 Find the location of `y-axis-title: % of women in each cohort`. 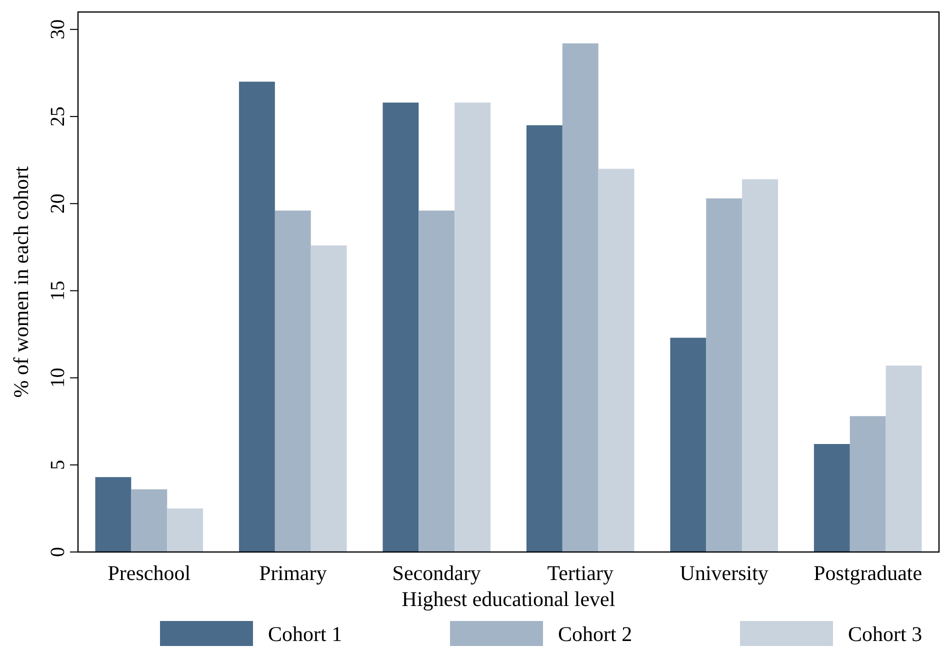

y-axis-title: % of women in each cohort is located at coordinates (21, 282).